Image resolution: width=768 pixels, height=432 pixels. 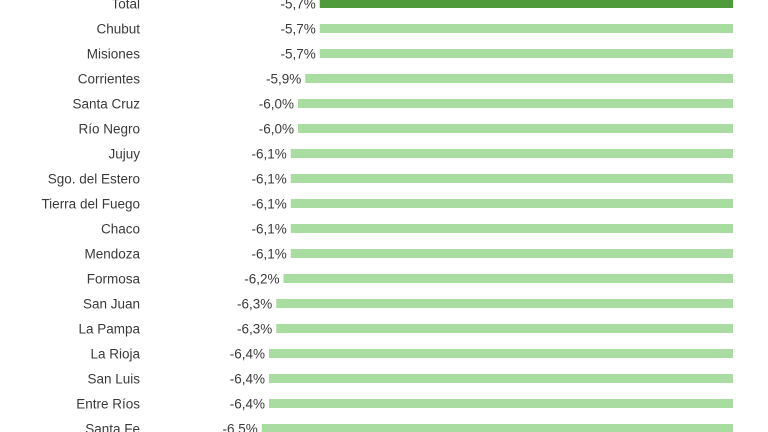 I want to click on category-label: Total, so click(x=125, y=6).